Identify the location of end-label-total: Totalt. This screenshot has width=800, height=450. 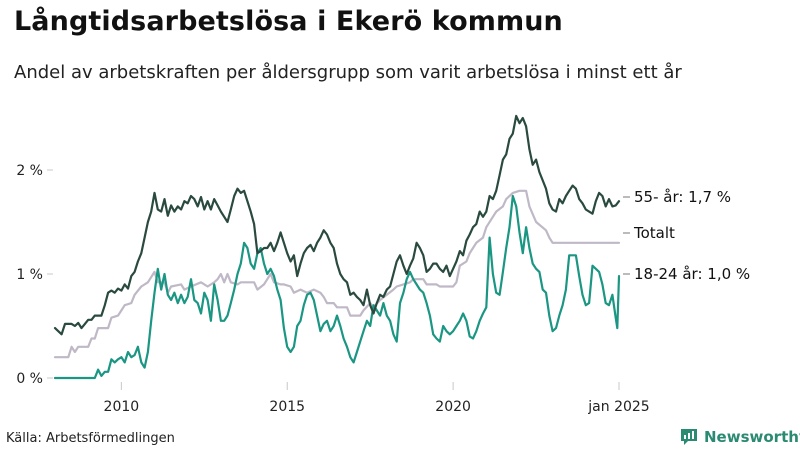
(654, 233).